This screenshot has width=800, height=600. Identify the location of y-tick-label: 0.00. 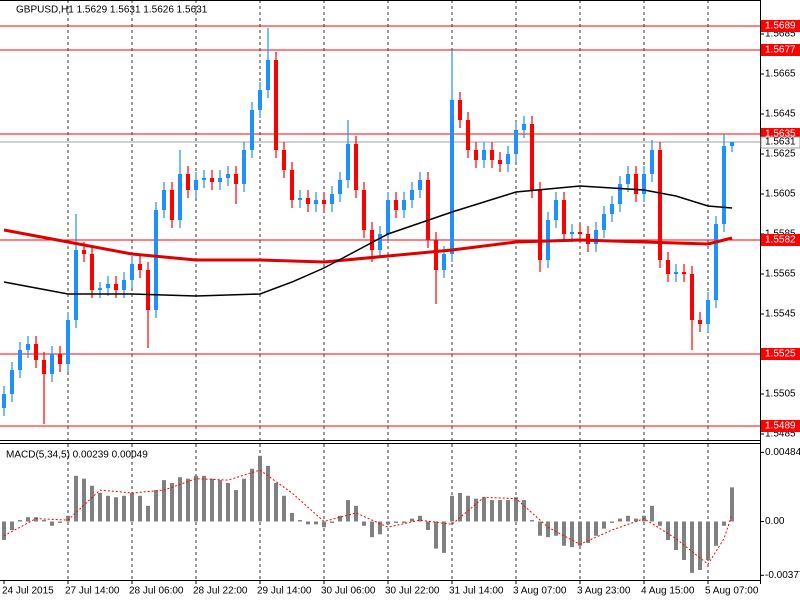
(775, 521).